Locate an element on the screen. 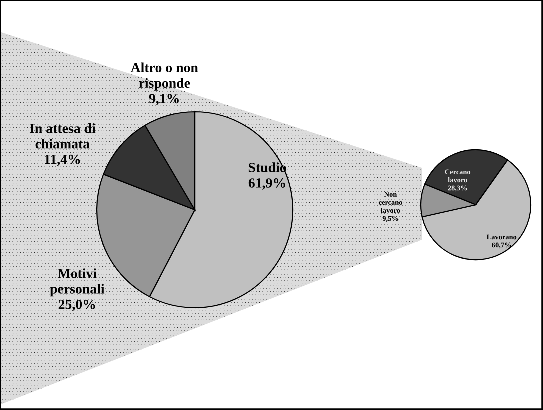 The width and height of the screenshot is (543, 410). data-label: 11,4% is located at coordinates (62, 160).